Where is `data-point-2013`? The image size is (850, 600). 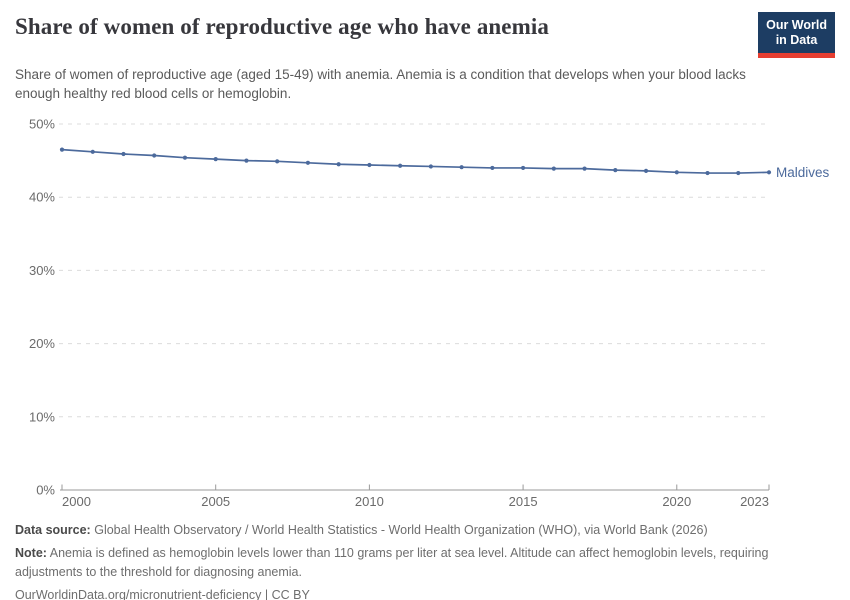 data-point-2013 is located at coordinates (461, 167).